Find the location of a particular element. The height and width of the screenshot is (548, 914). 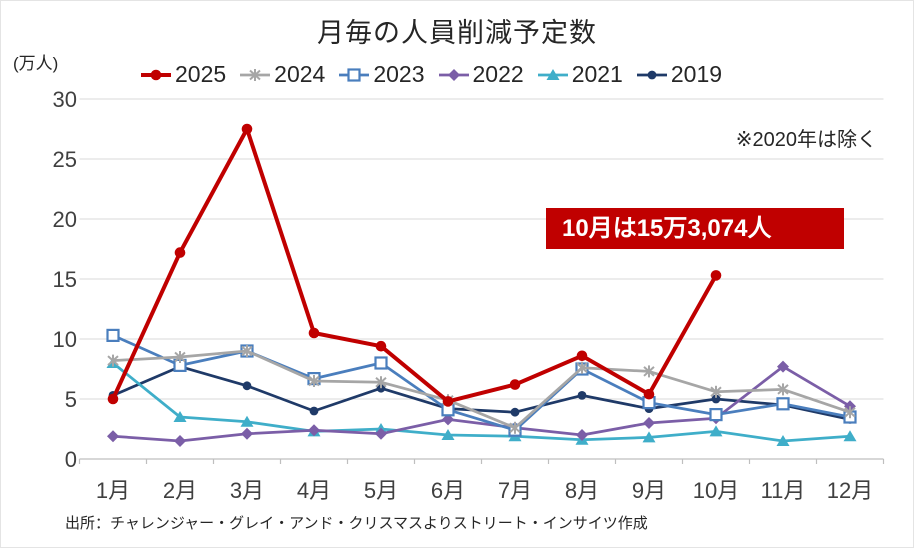

x-tick-label: 4月 is located at coordinates (314, 490).